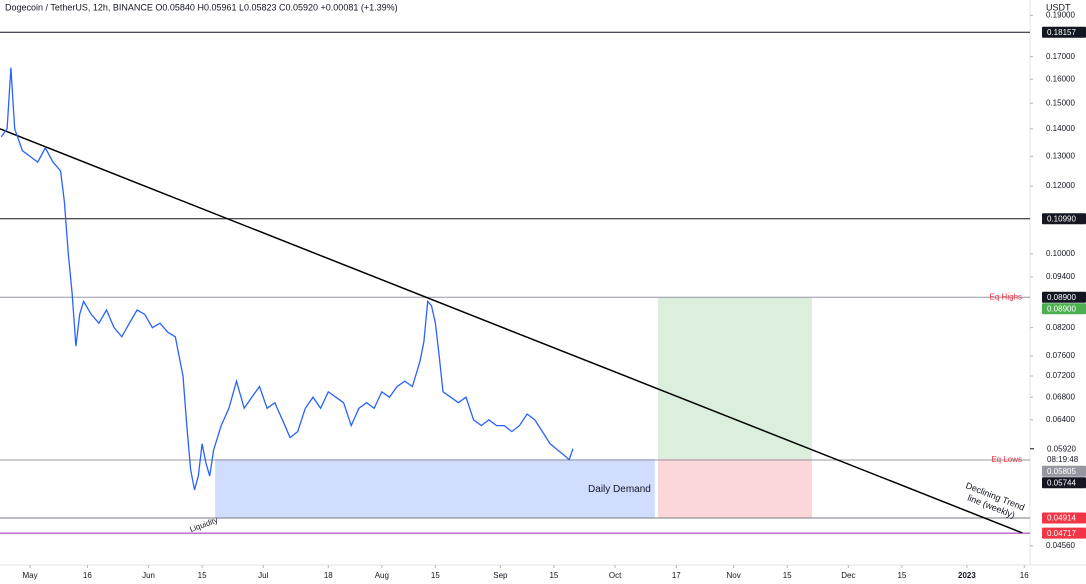 The width and height of the screenshot is (1086, 584). I want to click on y-tick-label: 0.07600, so click(1060, 355).